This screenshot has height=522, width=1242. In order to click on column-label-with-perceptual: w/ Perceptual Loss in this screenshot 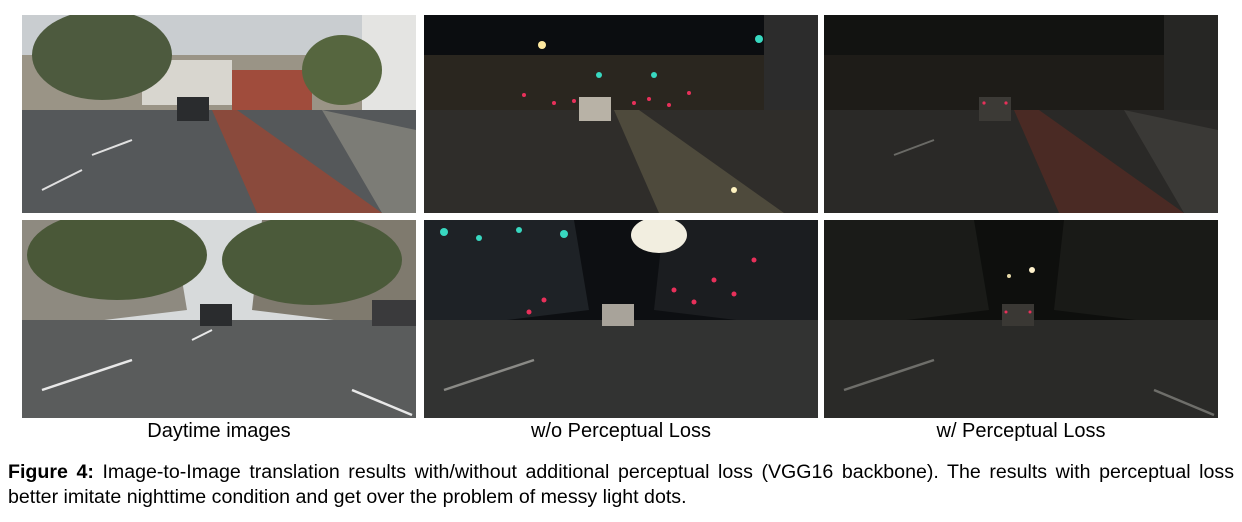, I will do `click(1021, 431)`.